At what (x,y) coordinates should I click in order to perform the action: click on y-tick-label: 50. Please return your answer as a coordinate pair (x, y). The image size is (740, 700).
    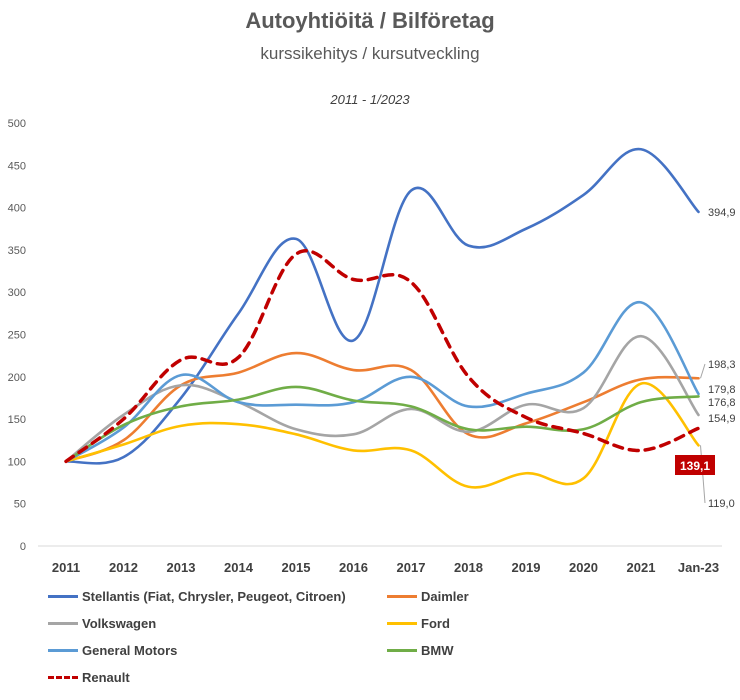
    Looking at the image, I should click on (20, 505).